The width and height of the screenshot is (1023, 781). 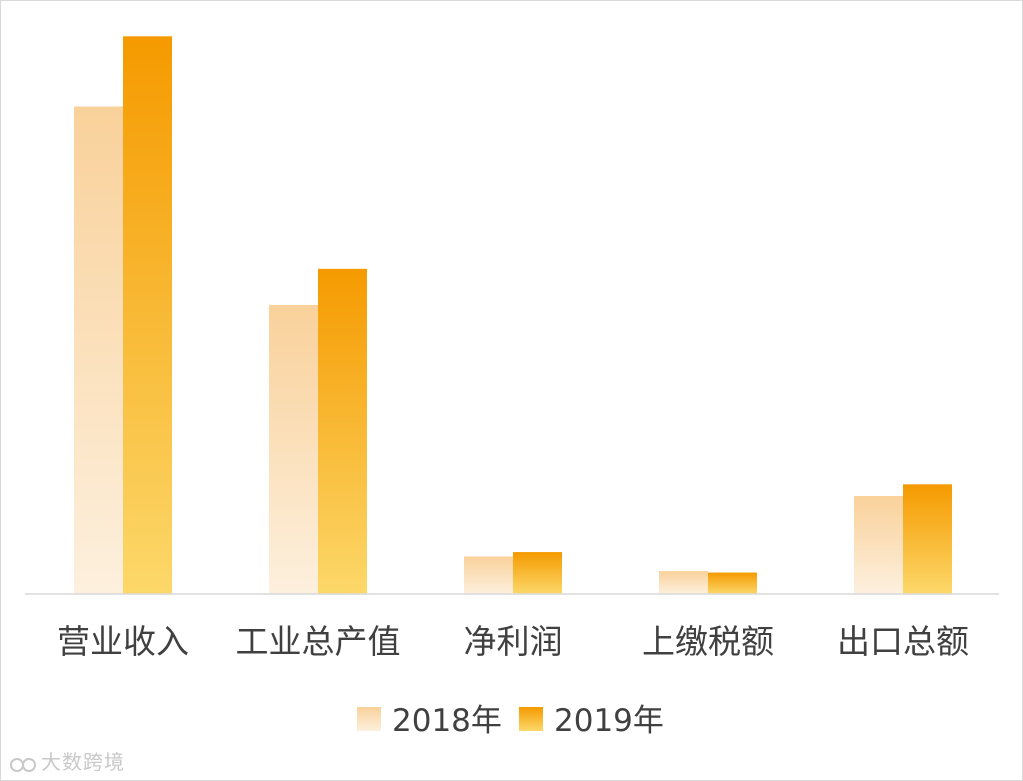 What do you see at coordinates (708, 641) in the screenshot?
I see `category-label-3: 上缴税额` at bounding box center [708, 641].